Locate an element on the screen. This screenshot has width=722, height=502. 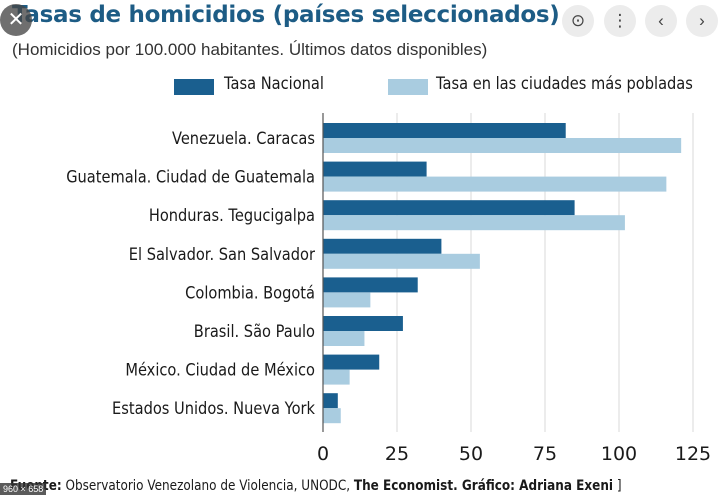
x-tick-label-25: 25 is located at coordinates (397, 454).